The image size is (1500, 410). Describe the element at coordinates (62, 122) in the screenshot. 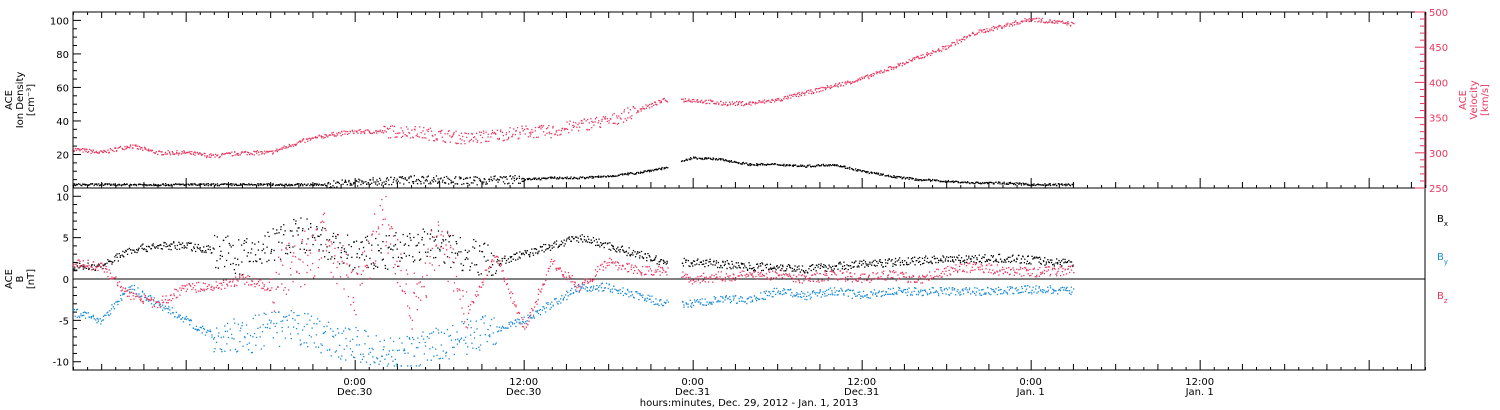

I see `density-tick-label: 40` at that location.